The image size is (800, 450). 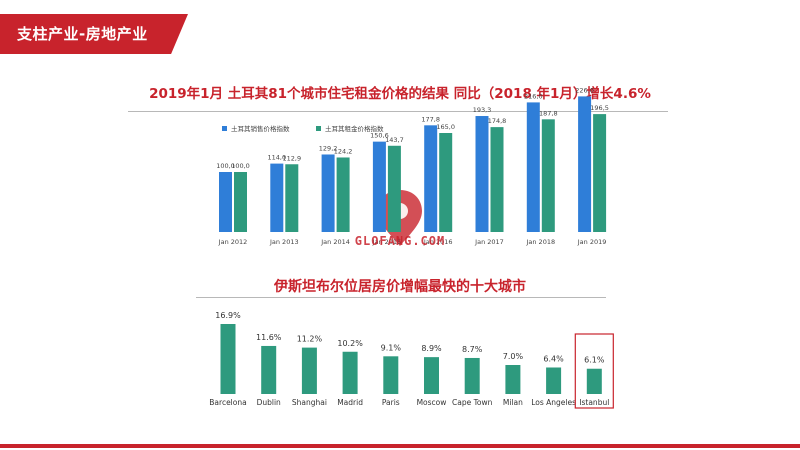 What do you see at coordinates (284, 242) in the screenshot?
I see `chart1-x-tick-label: Jan 2013` at bounding box center [284, 242].